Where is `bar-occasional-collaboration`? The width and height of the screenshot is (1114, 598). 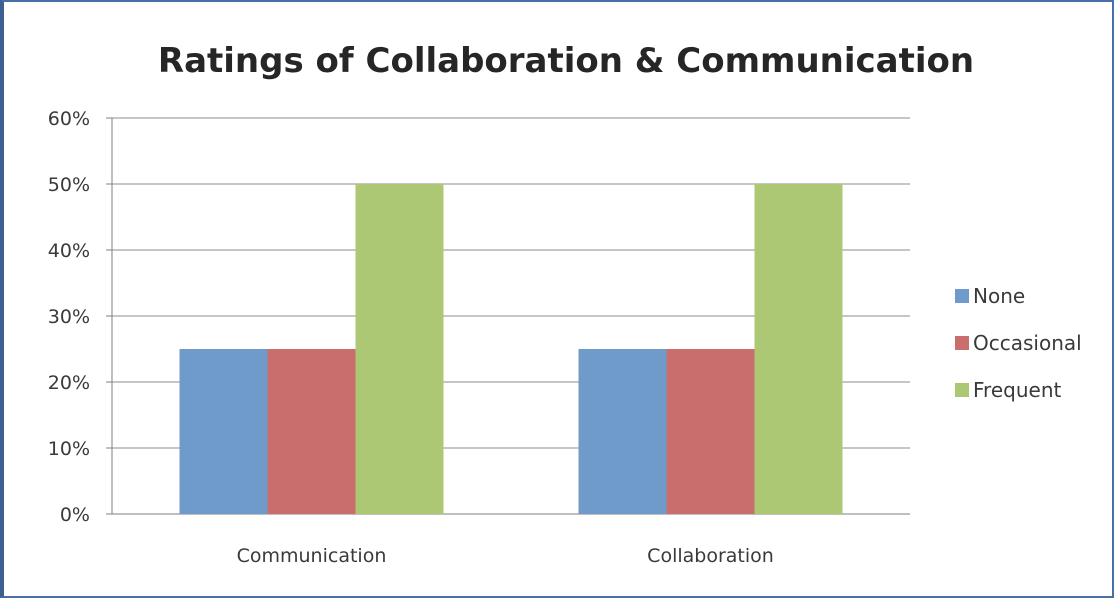 bar-occasional-collaboration is located at coordinates (710, 431).